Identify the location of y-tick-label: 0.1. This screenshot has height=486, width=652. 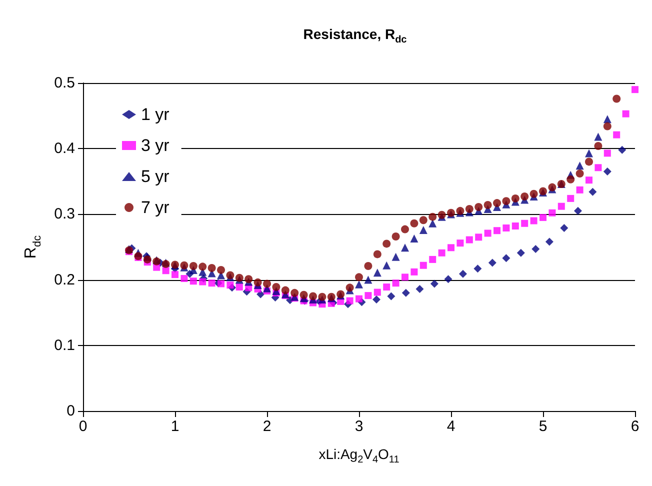
(64, 345).